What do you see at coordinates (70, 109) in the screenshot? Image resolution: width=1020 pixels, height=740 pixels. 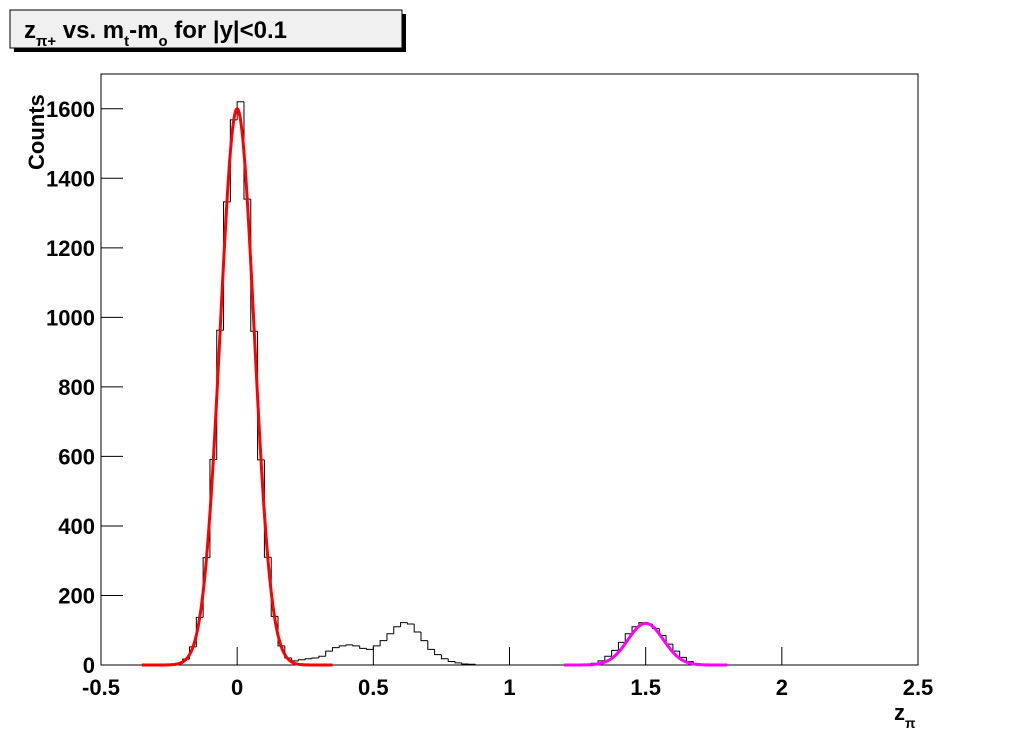 I see `y-tick-label: 1600` at bounding box center [70, 109].